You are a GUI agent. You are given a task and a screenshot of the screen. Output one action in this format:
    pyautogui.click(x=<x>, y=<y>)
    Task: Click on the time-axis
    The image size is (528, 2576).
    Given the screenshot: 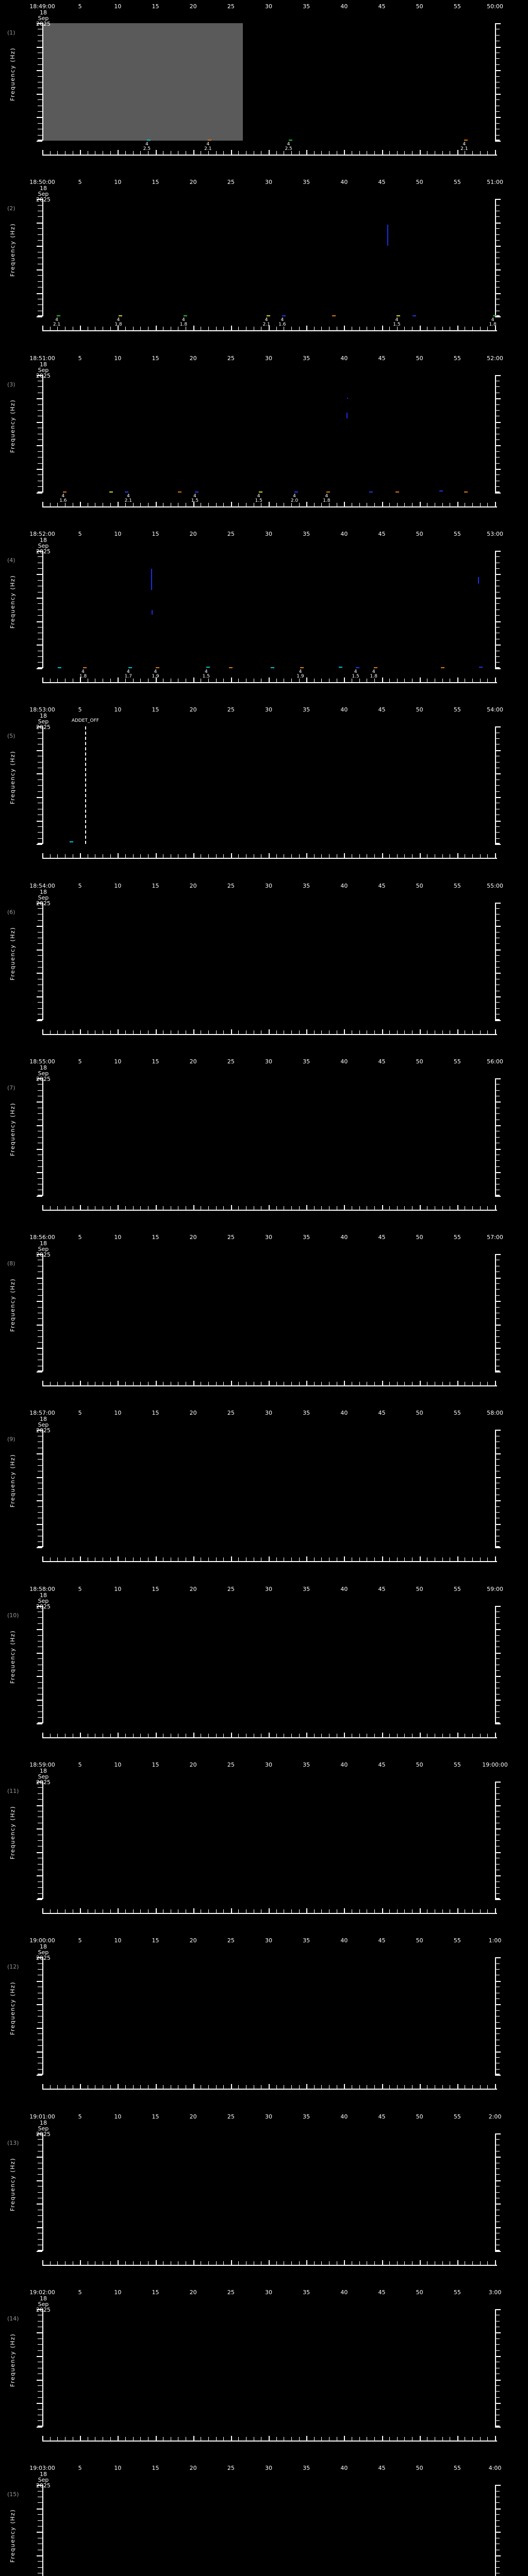 What is the action you would take?
    pyautogui.click(x=269, y=1735)
    